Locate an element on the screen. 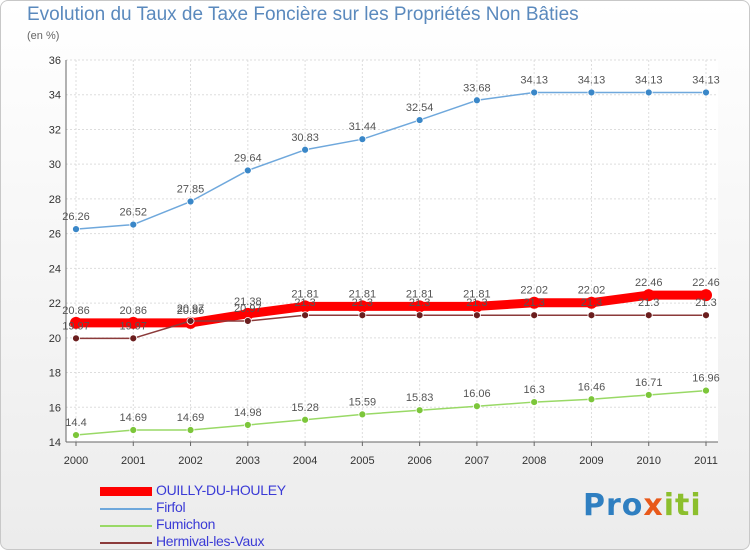 This screenshot has width=750, height=552. data-label: 14.98 is located at coordinates (248, 413).